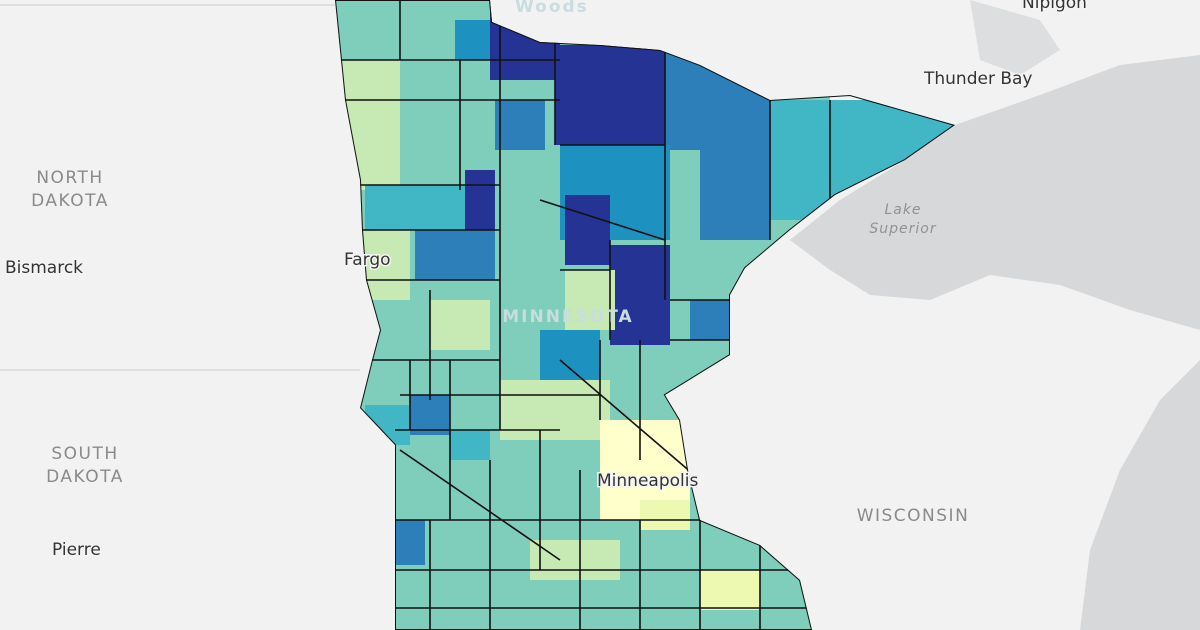 The width and height of the screenshot is (1200, 630). Describe the element at coordinates (1140, 495) in the screenshot. I see `lake-michigan` at that location.